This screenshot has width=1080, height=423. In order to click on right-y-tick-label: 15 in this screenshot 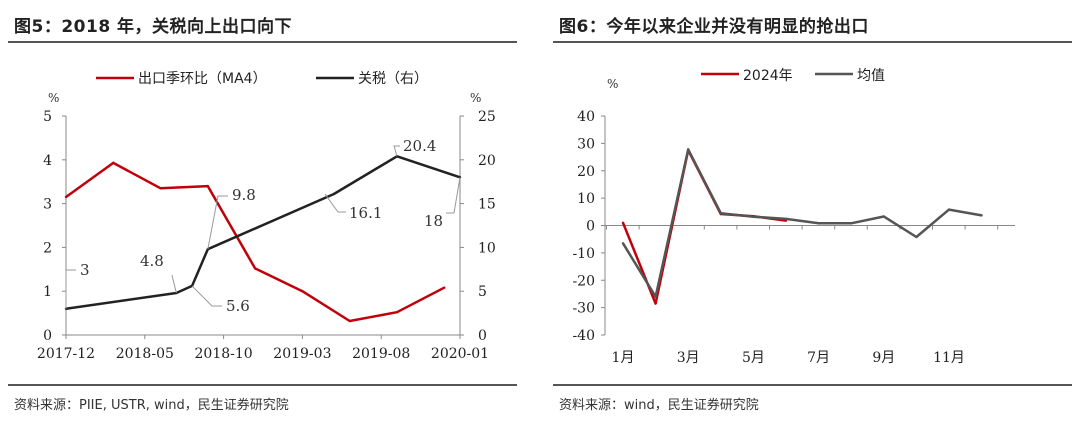, I will do `click(487, 205)`.